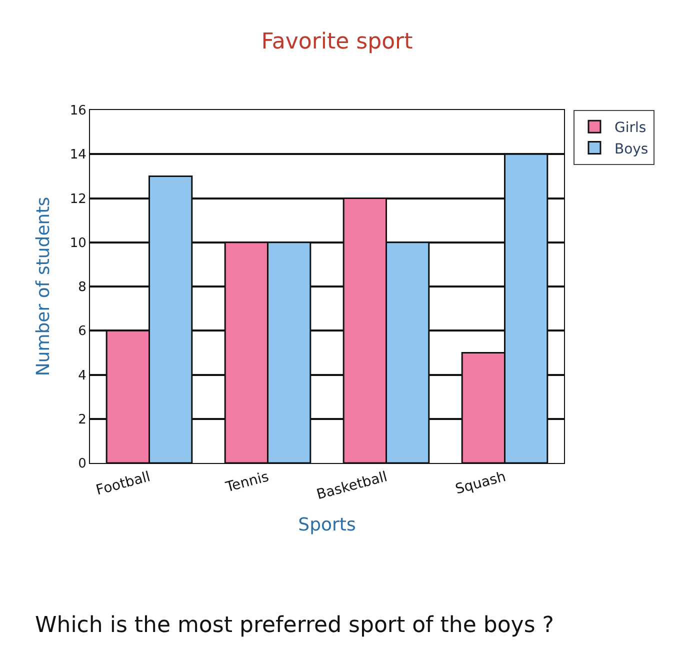 This screenshot has width=674, height=663. What do you see at coordinates (82, 464) in the screenshot?
I see `y-tick-label: 0` at bounding box center [82, 464].